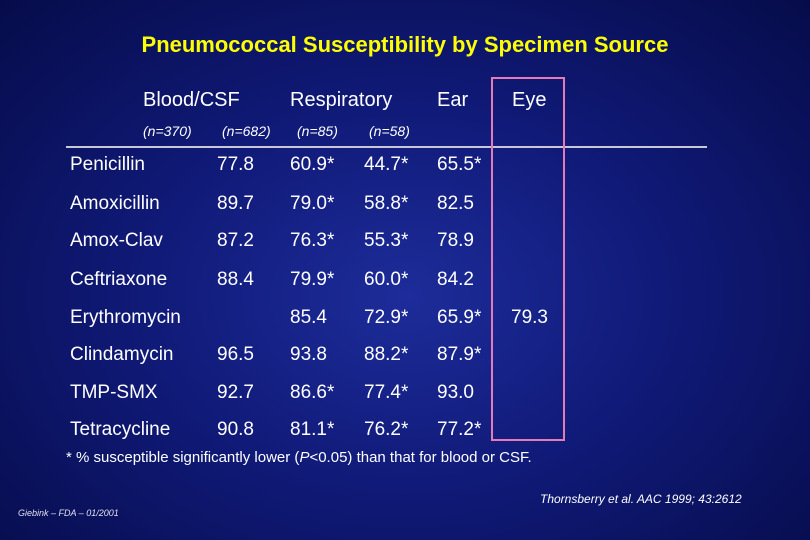 The width and height of the screenshot is (810, 540). What do you see at coordinates (529, 100) in the screenshot?
I see `column-header-eye: Eye` at bounding box center [529, 100].